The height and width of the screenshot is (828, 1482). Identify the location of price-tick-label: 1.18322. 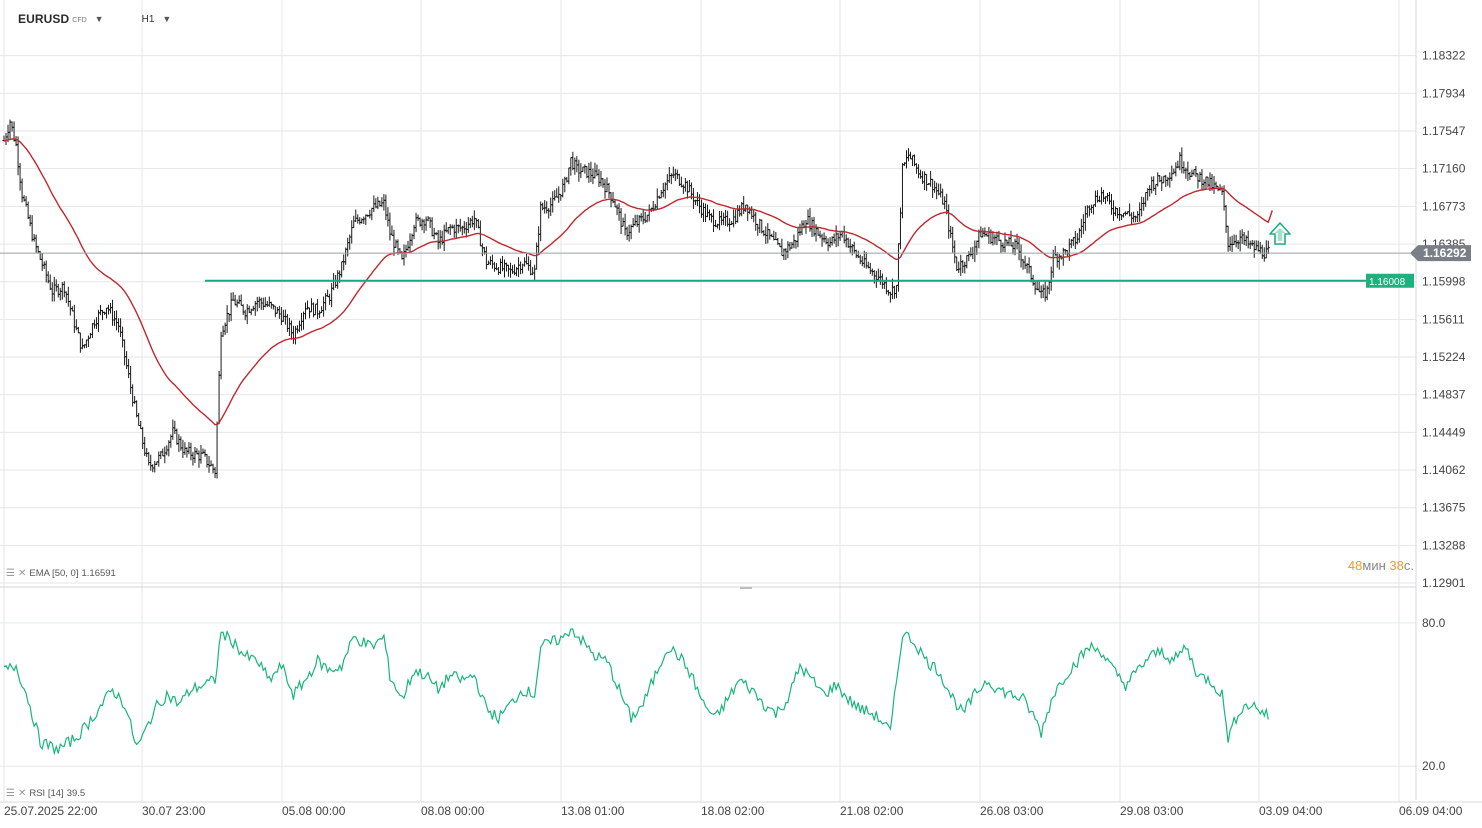
(1444, 56).